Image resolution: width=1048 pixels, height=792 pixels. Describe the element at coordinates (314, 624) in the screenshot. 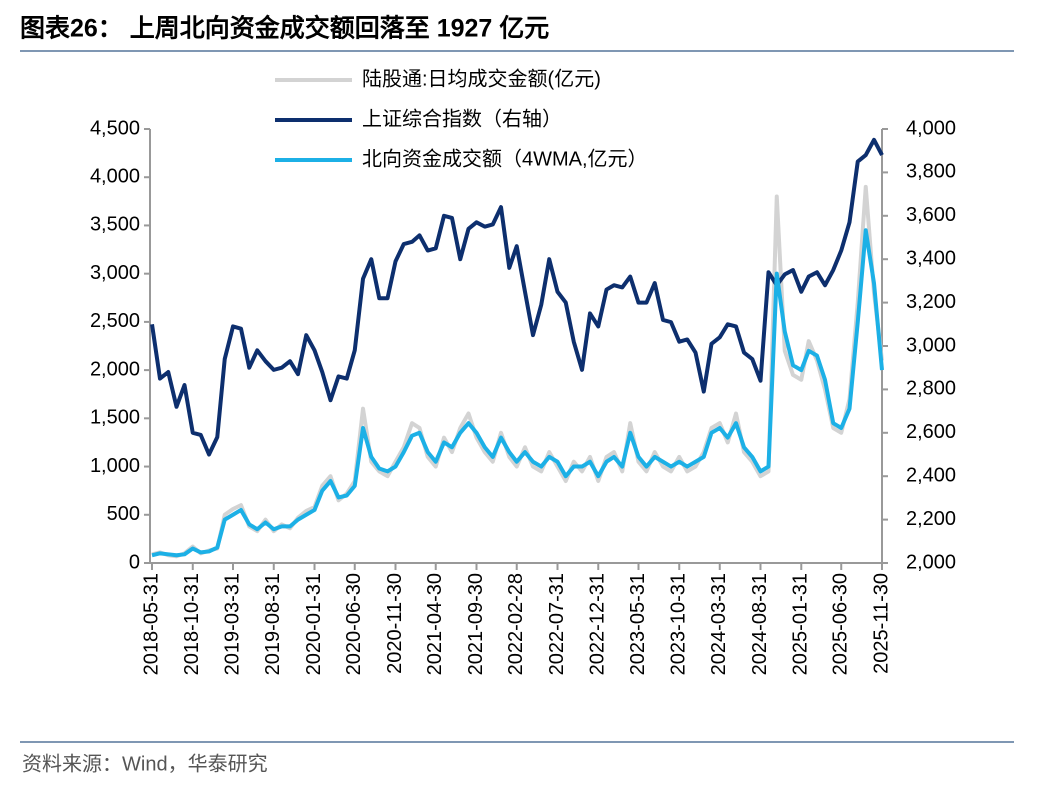

I see `x-tick-label: 2020-01-31` at that location.